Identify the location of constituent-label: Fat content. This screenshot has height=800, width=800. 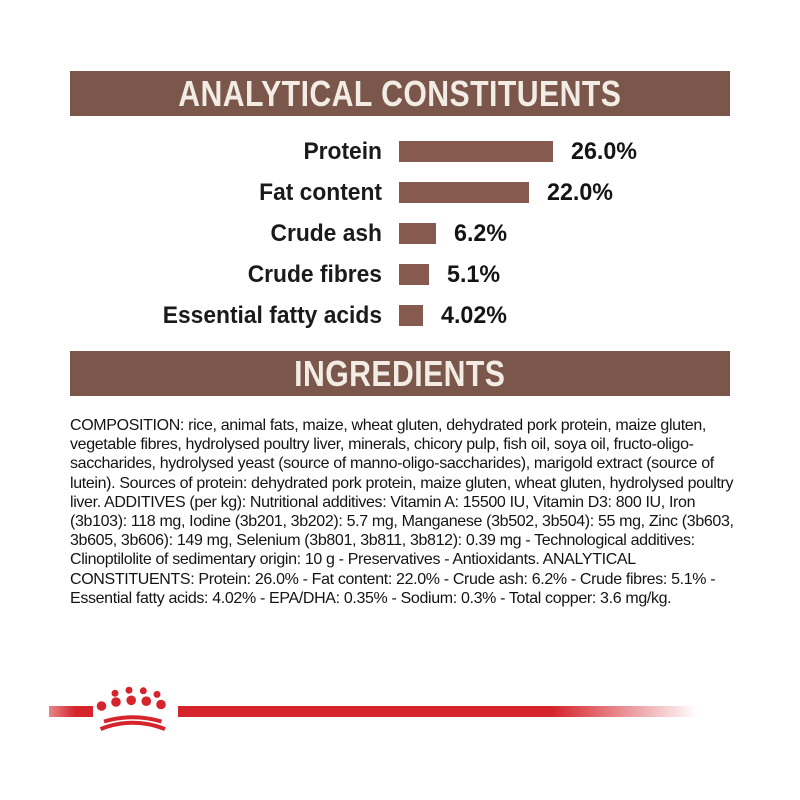
(320, 192).